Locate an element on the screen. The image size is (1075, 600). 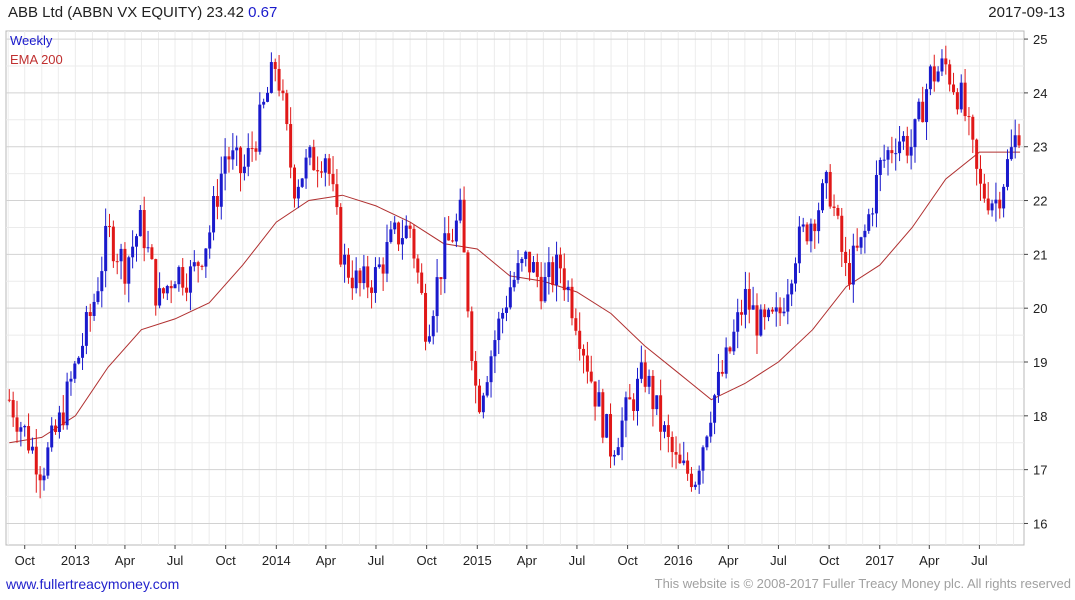
x-tick-label: 2015 is located at coordinates (477, 560).